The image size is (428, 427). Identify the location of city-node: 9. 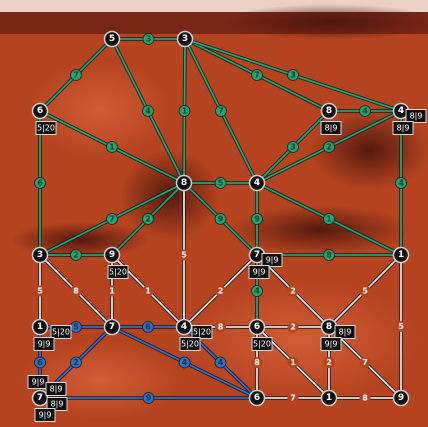
(401, 398).